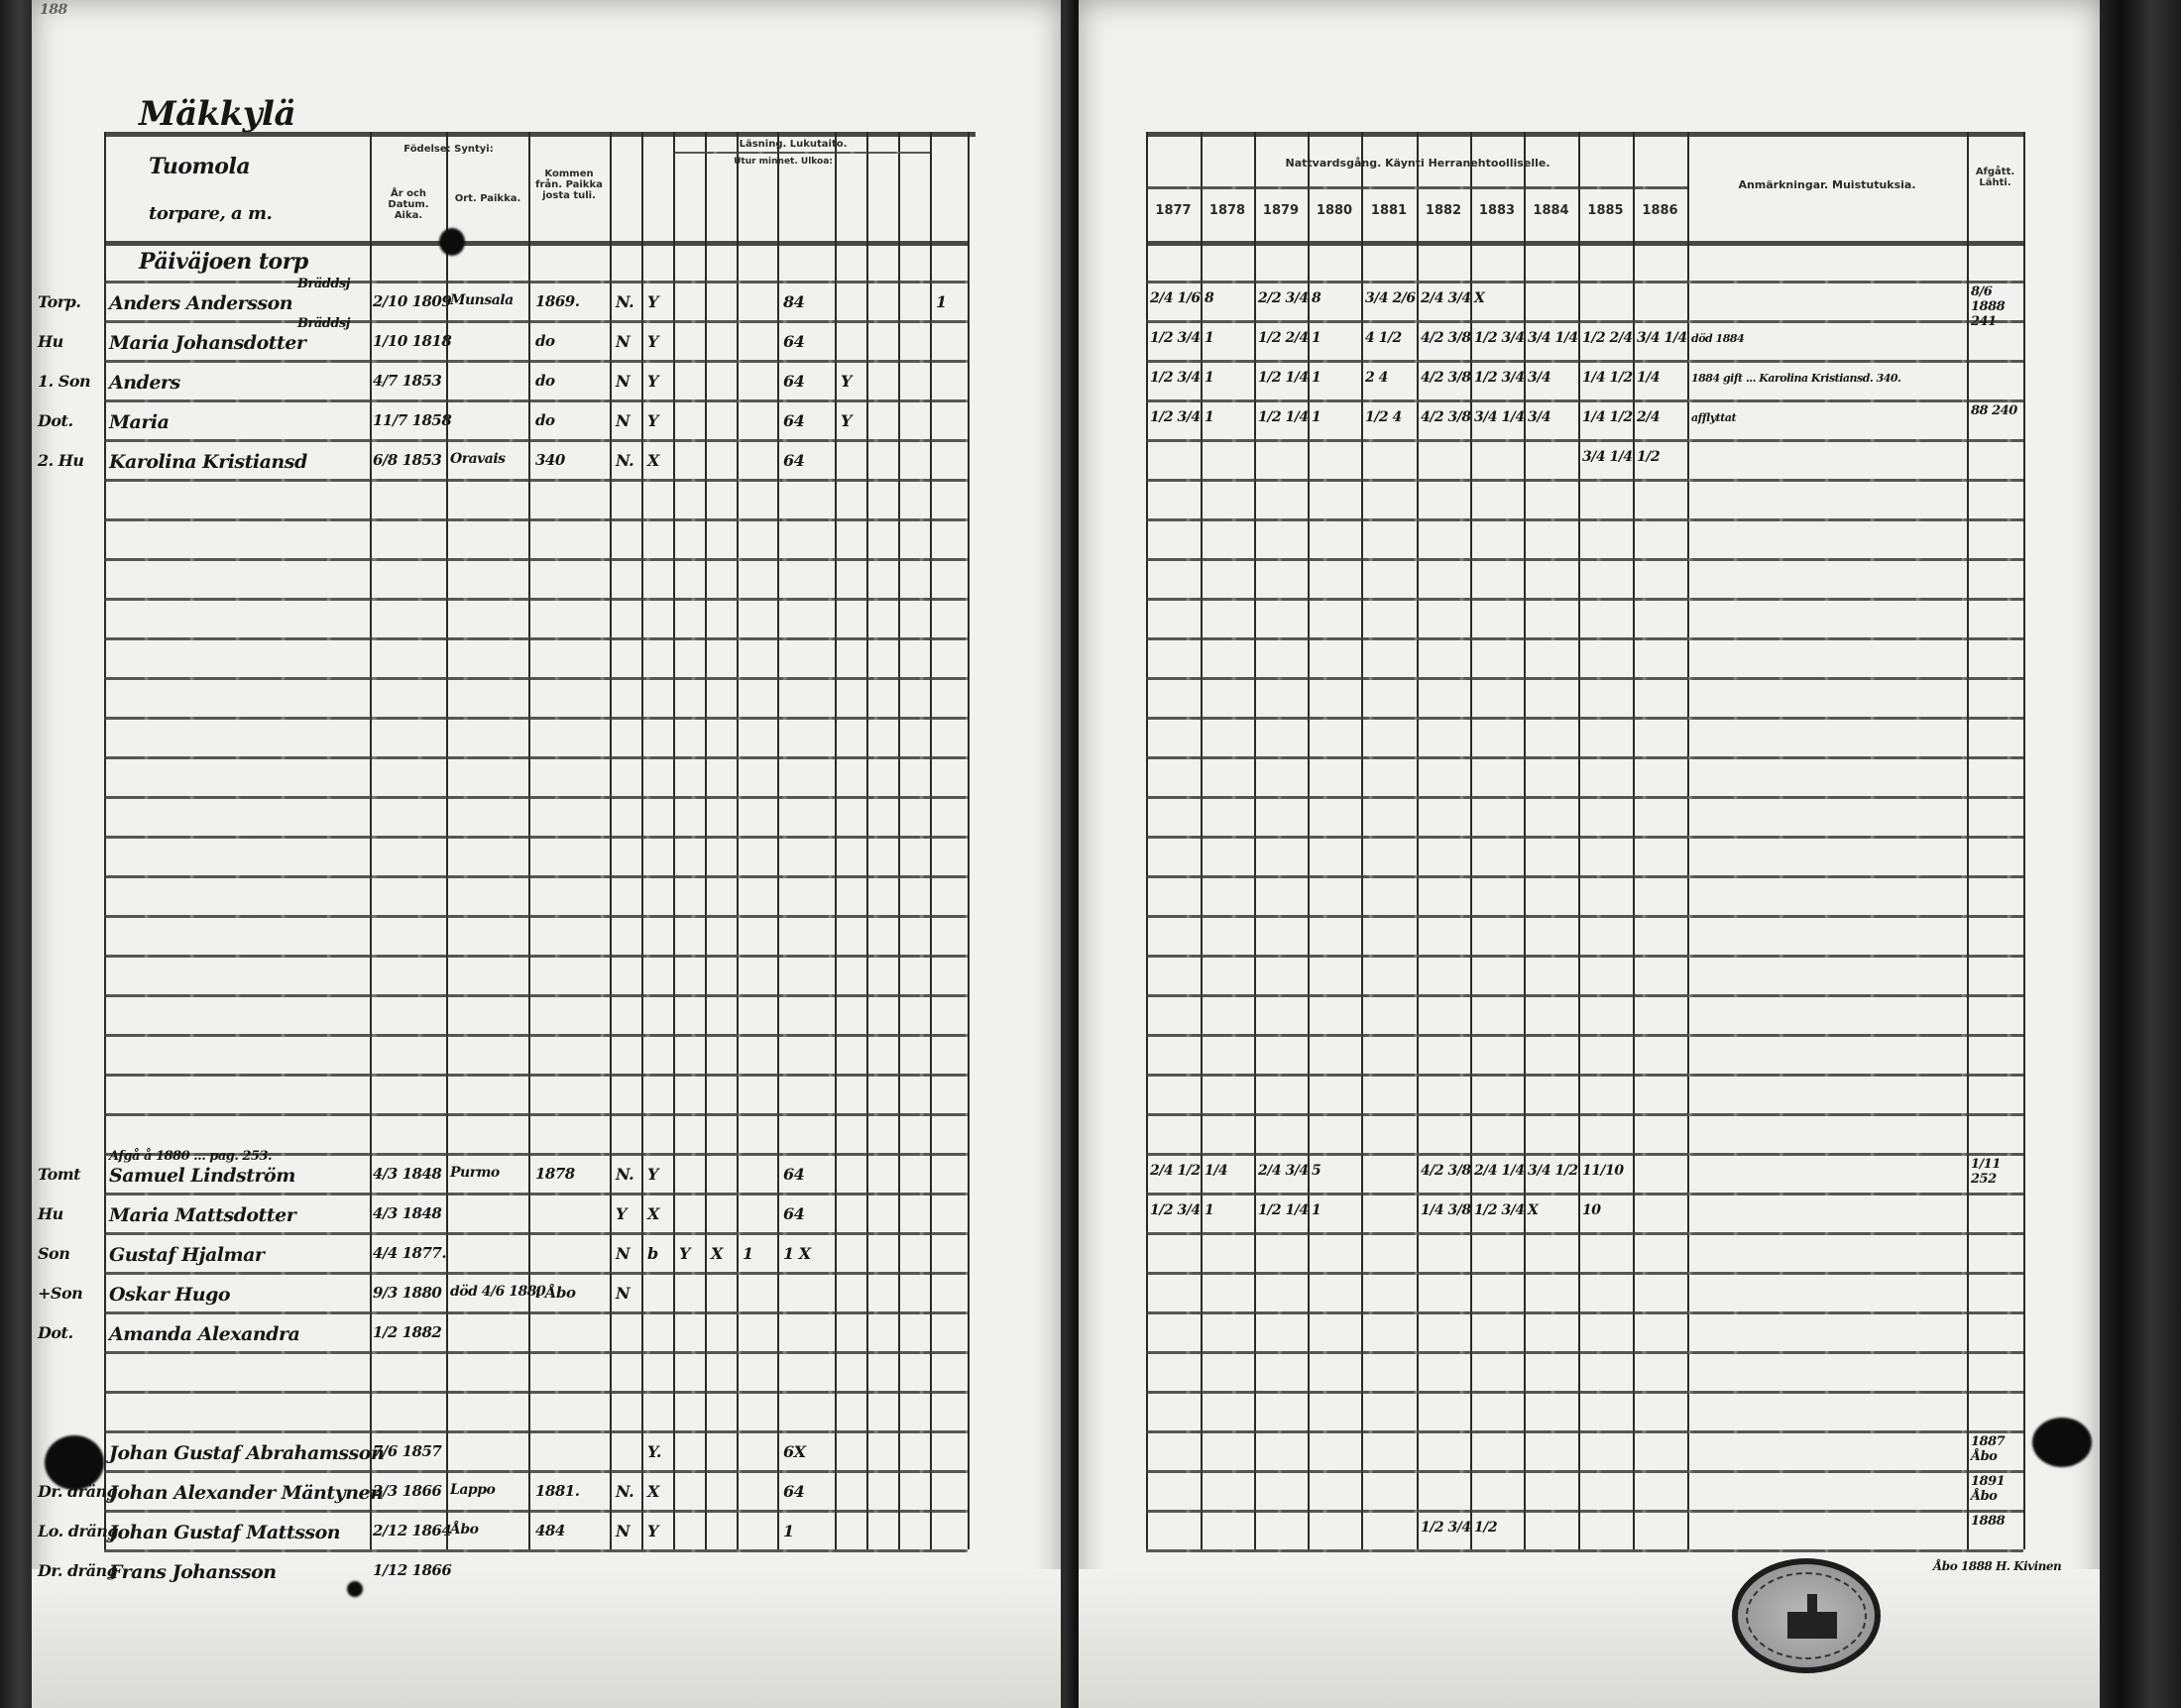 The height and width of the screenshot is (1708, 2181). What do you see at coordinates (1334, 210) in the screenshot?
I see `year-header: 1880` at bounding box center [1334, 210].